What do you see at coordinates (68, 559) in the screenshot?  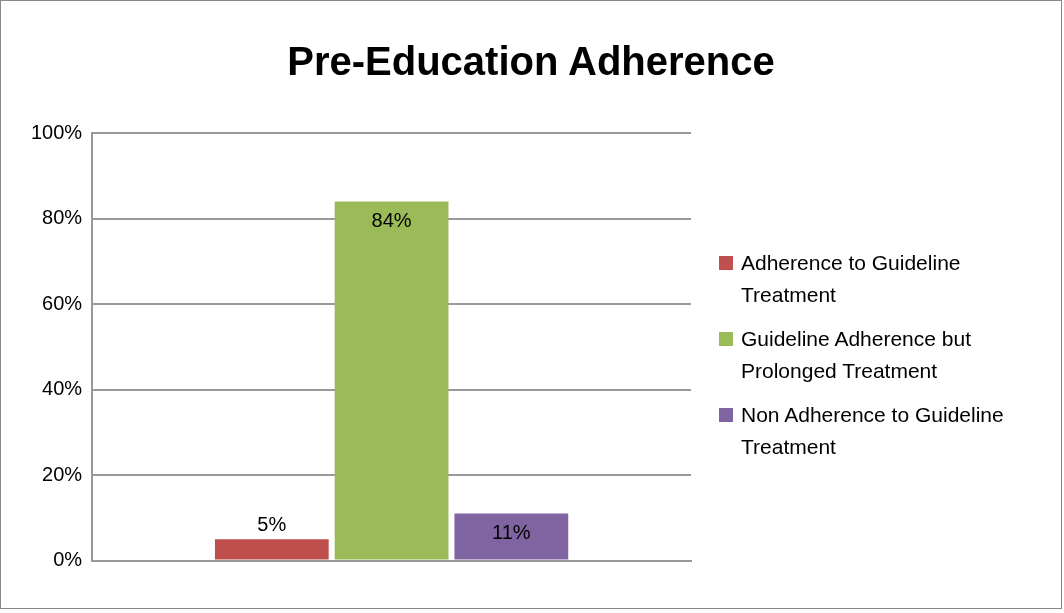 I see `y-tick-label: 0%` at bounding box center [68, 559].